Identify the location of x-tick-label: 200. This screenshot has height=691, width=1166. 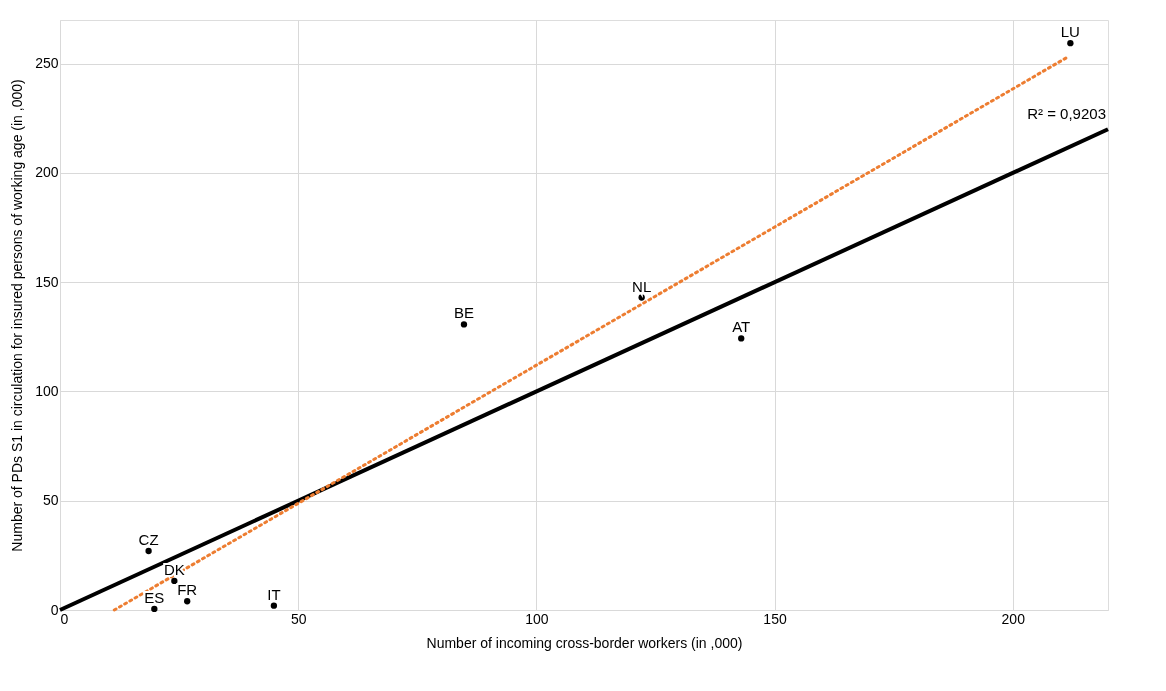
(1013, 618).